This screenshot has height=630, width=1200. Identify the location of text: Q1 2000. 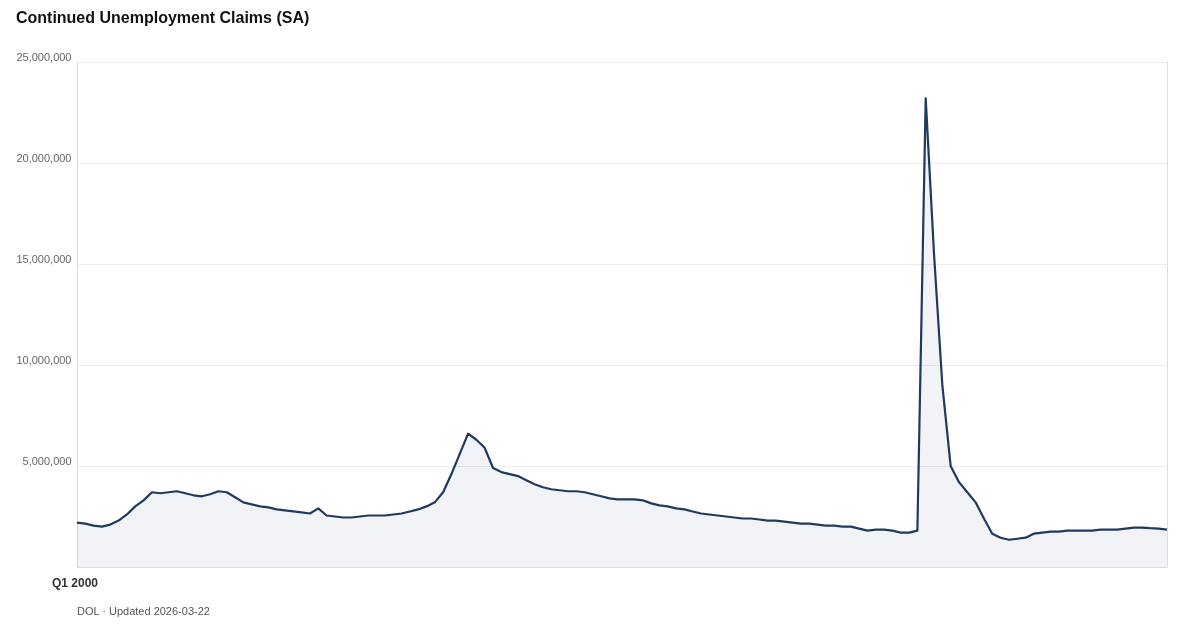
(75, 583).